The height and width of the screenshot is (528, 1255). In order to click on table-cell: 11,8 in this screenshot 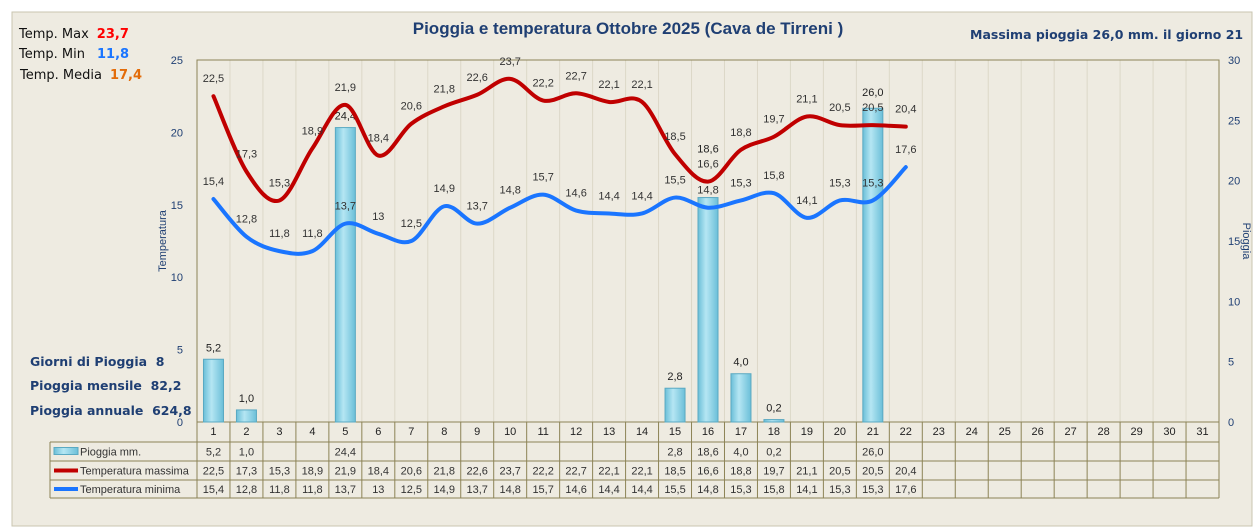, I will do `click(312, 490)`.